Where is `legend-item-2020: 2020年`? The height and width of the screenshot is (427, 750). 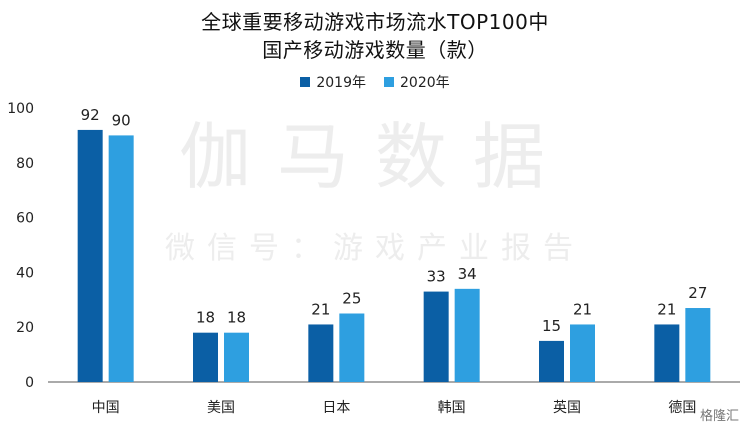 legend-item-2020: 2020年 is located at coordinates (417, 82).